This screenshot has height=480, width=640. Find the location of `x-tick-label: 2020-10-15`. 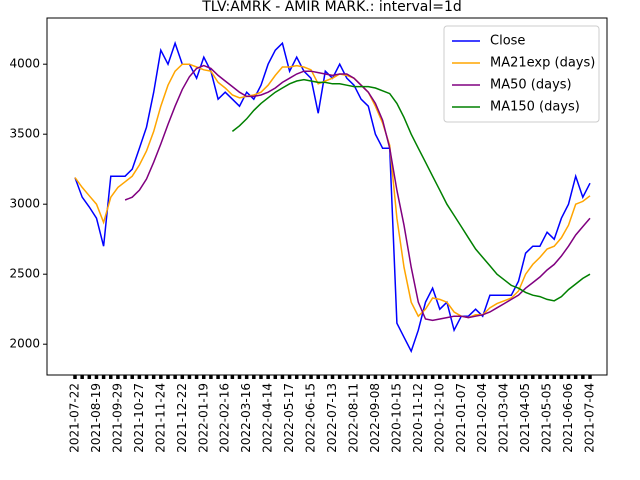

x-tick-label: 2020-10-15 is located at coordinates (396, 418).